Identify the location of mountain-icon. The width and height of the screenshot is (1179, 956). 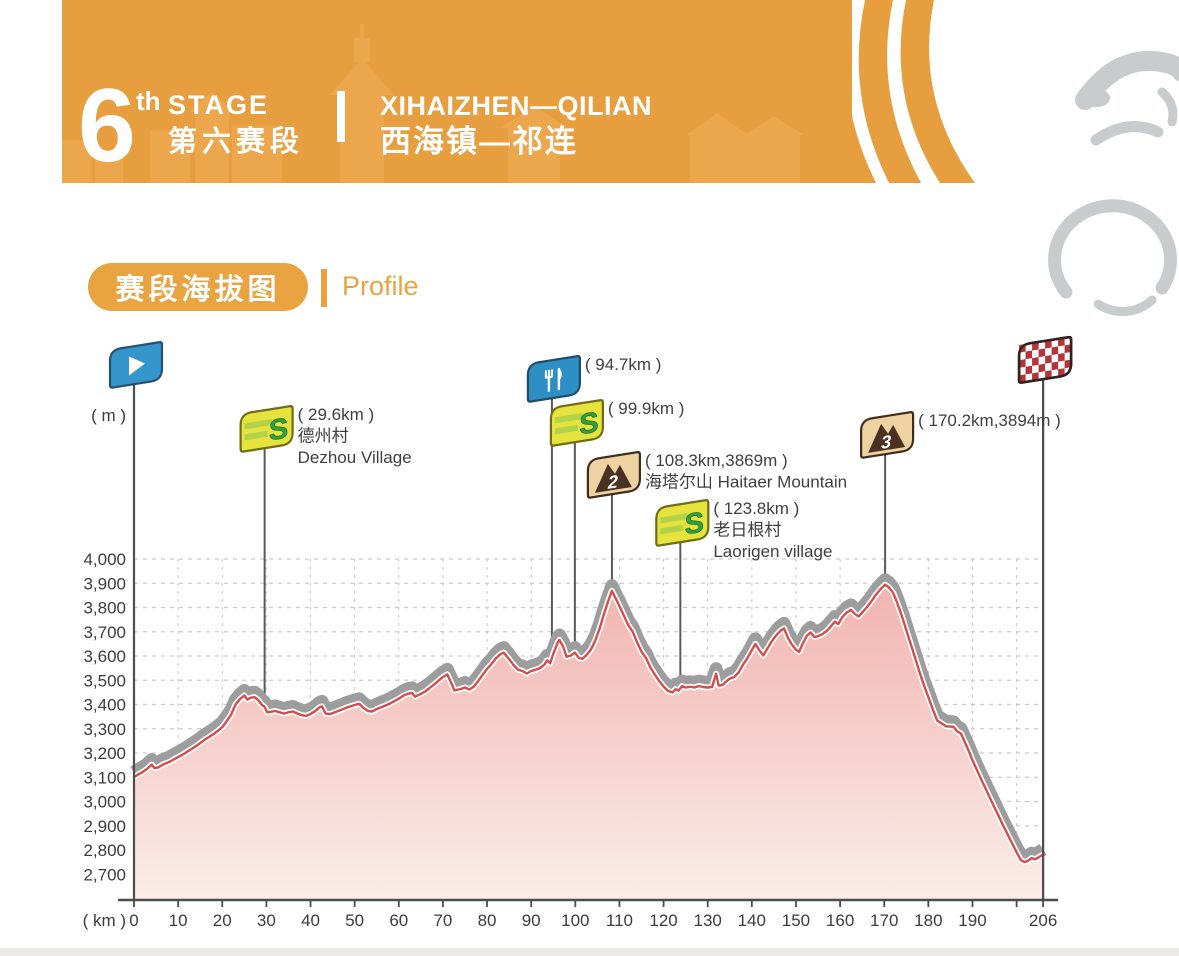
(887, 438).